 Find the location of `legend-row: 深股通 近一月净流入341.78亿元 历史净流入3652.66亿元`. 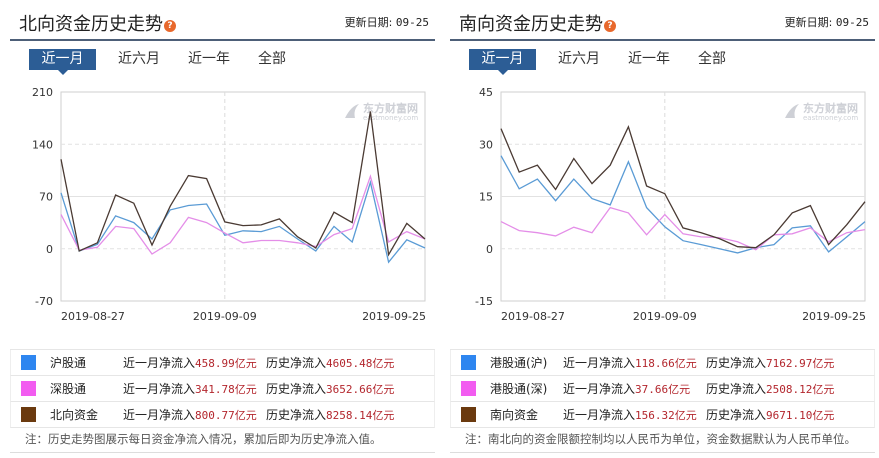

legend-row: 深股通 近一月净流入341.78亿元 历史净流入3652.66亿元 is located at coordinates (222, 389).